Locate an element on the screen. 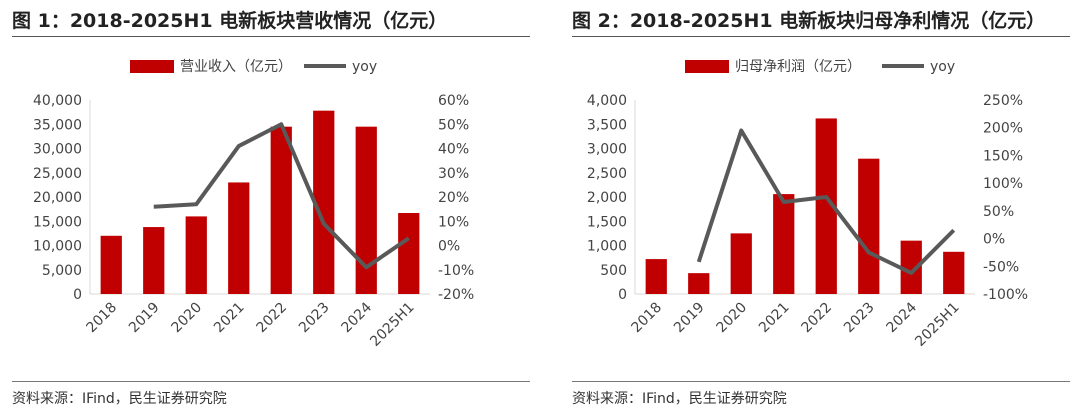 This screenshot has height=415, width=1080. right-axis-tick-label: -50% is located at coordinates (1001, 267).